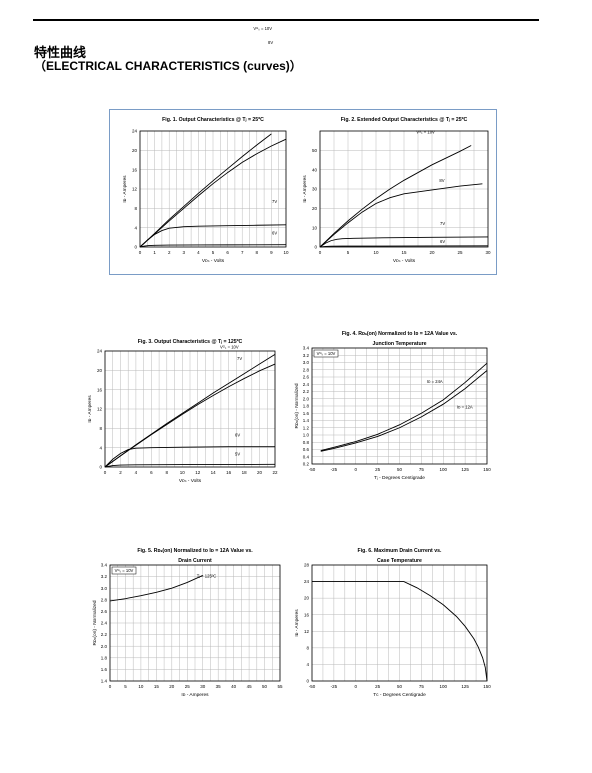  I want to click on x-tick-label: 15, so click(157, 686).